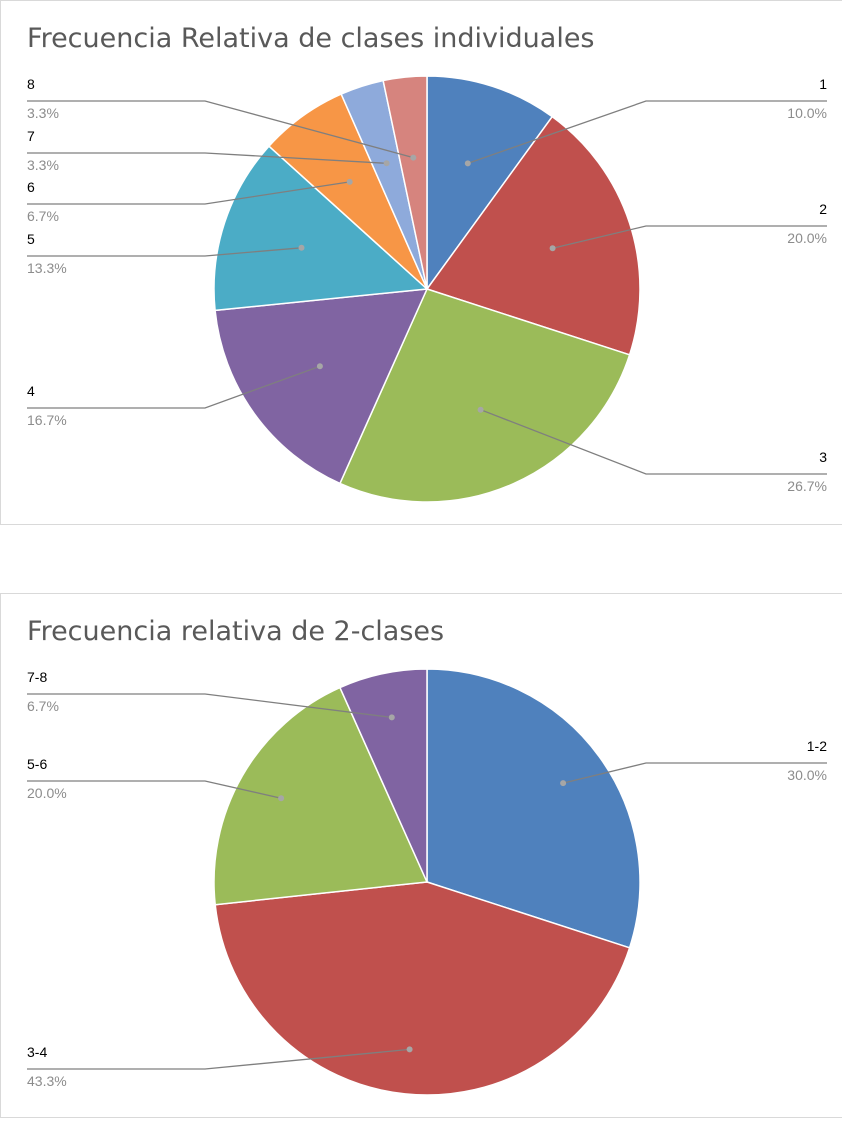 Image resolution: width=842 pixels, height=1121 pixels. Describe the element at coordinates (37, 764) in the screenshot. I see `category-label-5-6: 5-6` at that location.